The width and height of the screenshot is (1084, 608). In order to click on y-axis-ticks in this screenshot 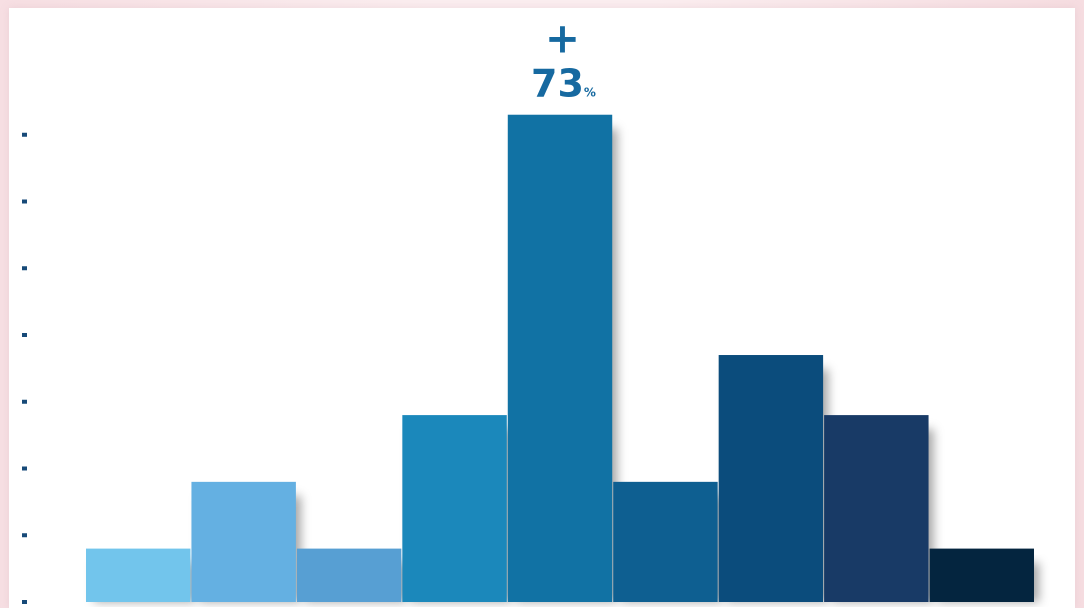, I will do `click(24, 368)`.